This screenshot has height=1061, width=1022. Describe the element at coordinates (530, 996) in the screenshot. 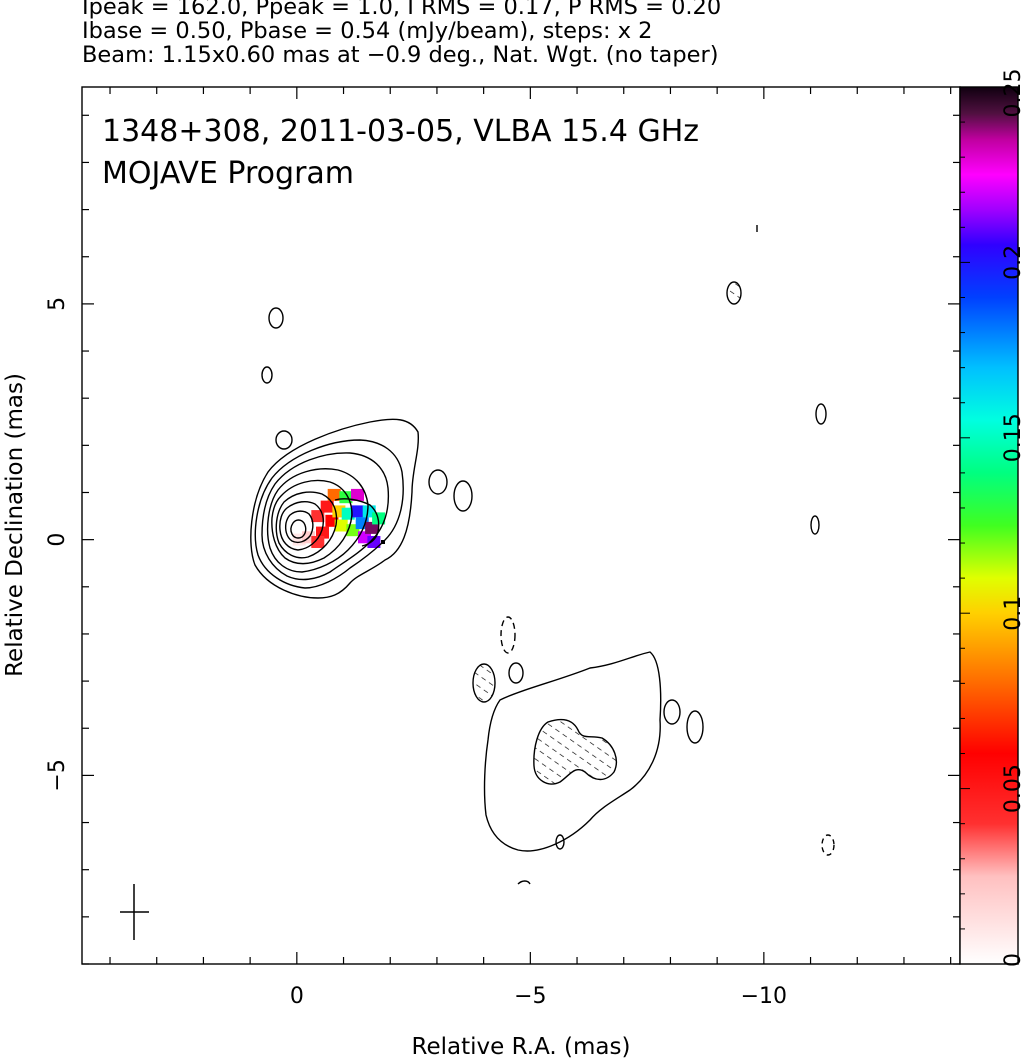

I see `x-tick-label: −5` at that location.